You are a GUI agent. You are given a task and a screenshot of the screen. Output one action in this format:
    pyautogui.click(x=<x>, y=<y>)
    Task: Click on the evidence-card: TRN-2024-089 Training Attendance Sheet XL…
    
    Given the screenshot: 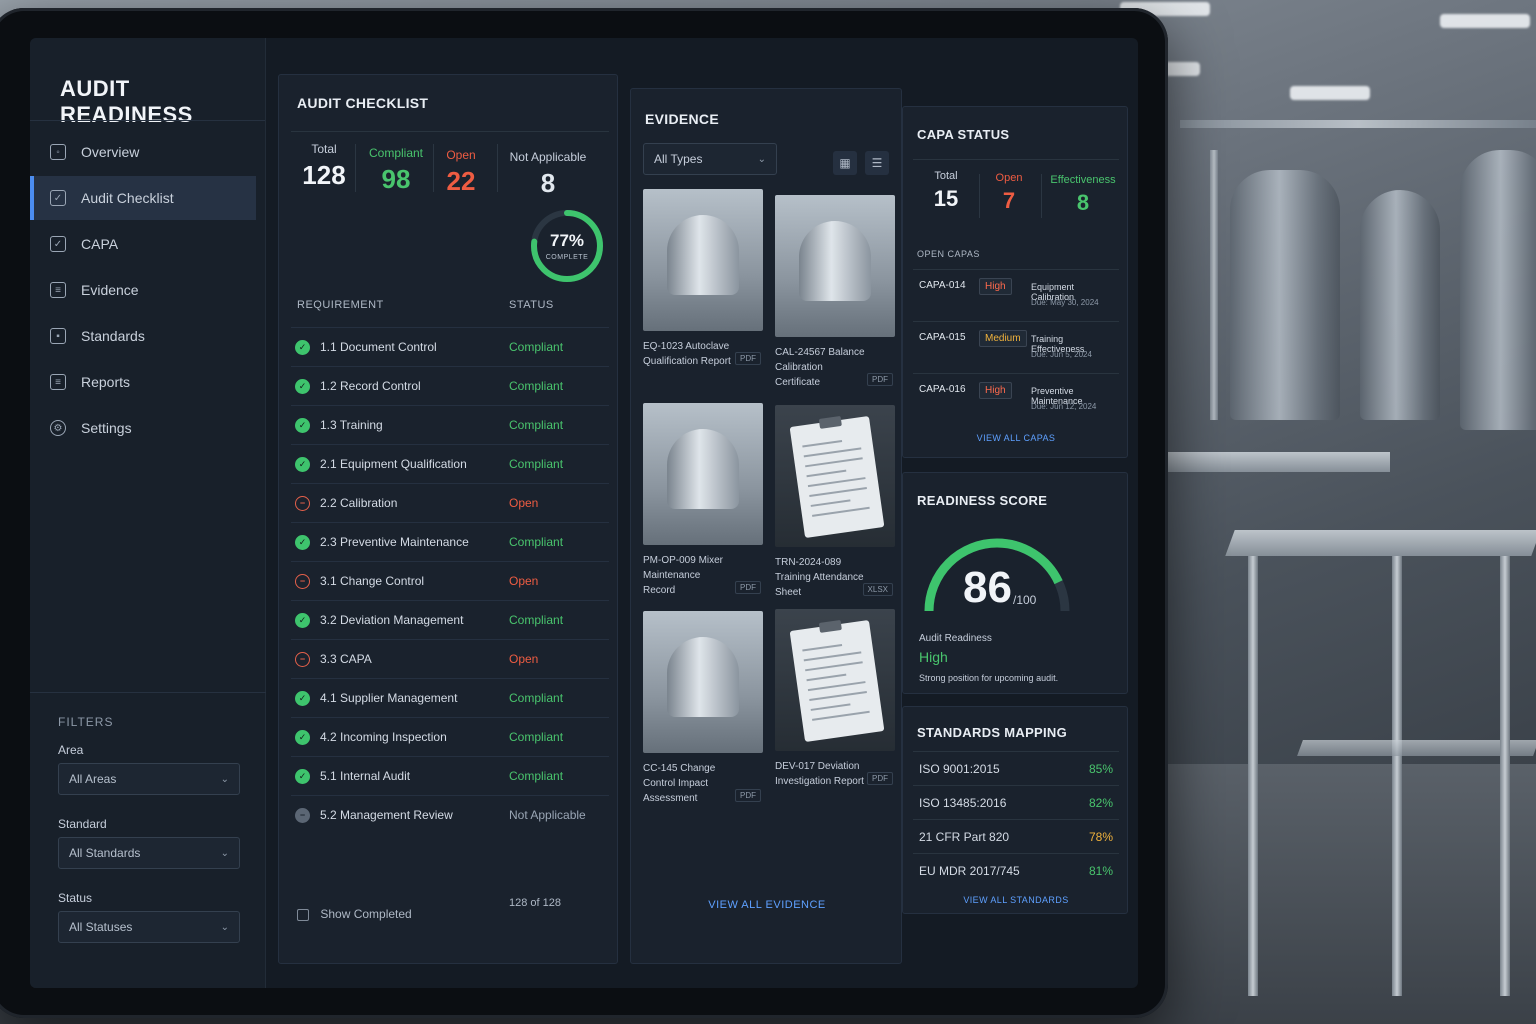 What is the action you would take?
    pyautogui.click(x=835, y=502)
    